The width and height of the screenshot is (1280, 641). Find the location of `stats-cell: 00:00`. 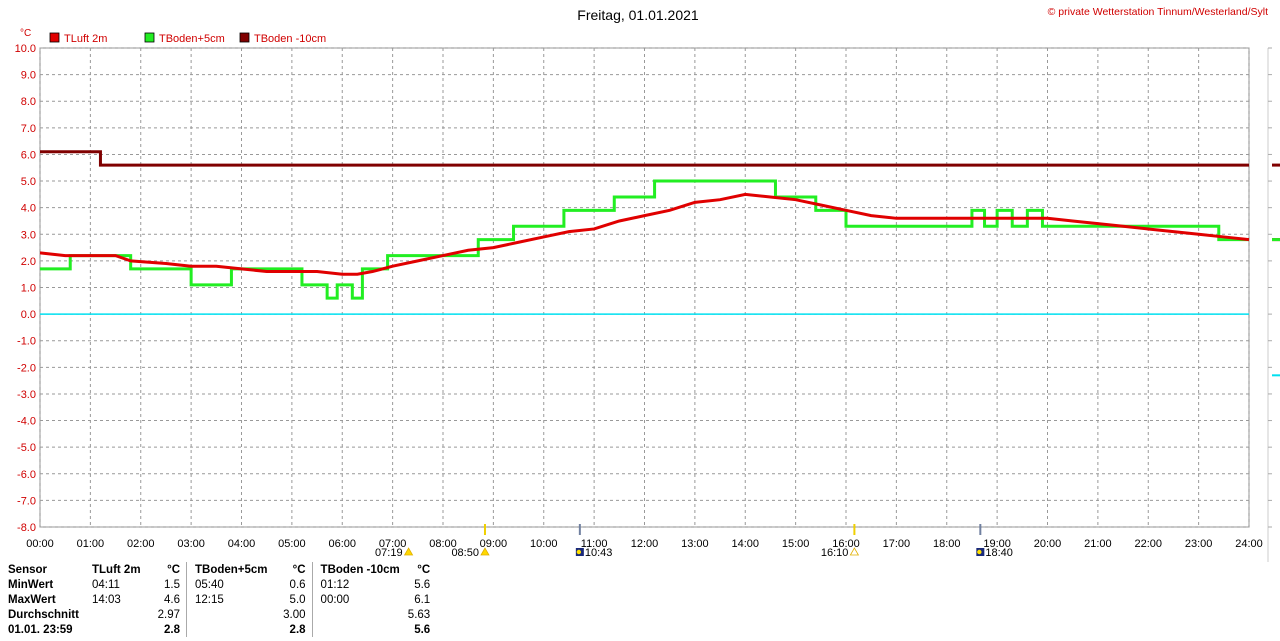

stats-cell: 00:00 is located at coordinates (355, 599).